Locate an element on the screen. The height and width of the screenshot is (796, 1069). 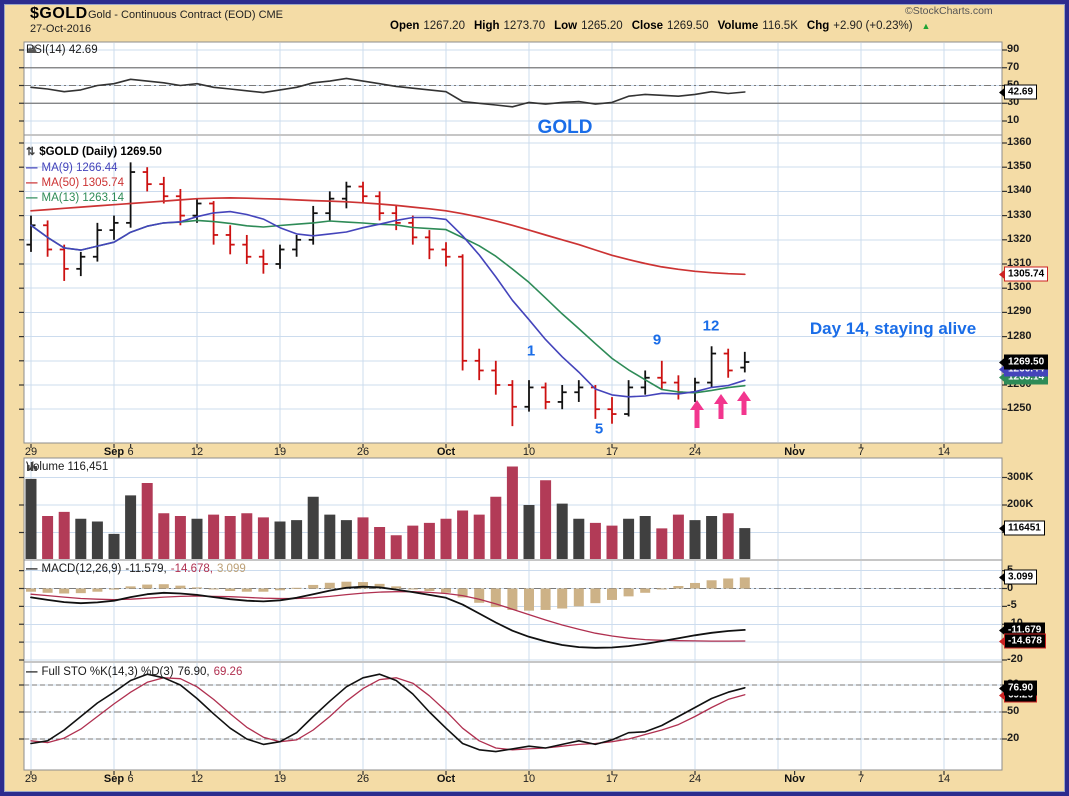
y-axis-label: 200K is located at coordinates (1020, 504).